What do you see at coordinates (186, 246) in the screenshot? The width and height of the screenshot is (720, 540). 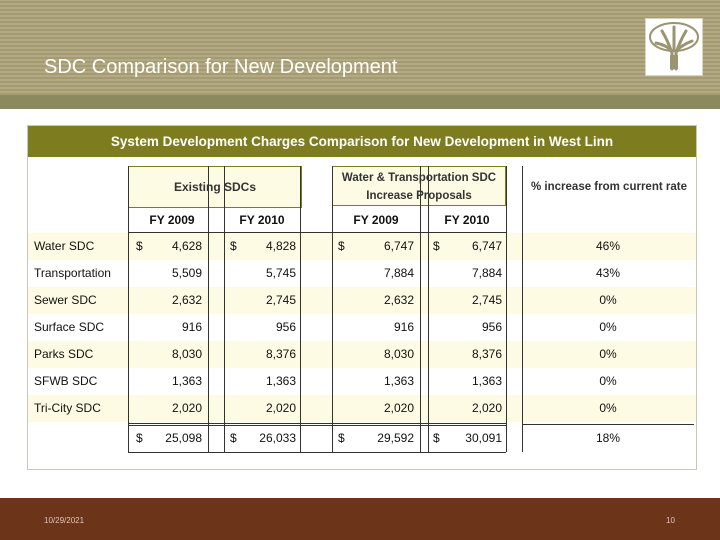 I see `existing-2009-value: 4,628` at bounding box center [186, 246].